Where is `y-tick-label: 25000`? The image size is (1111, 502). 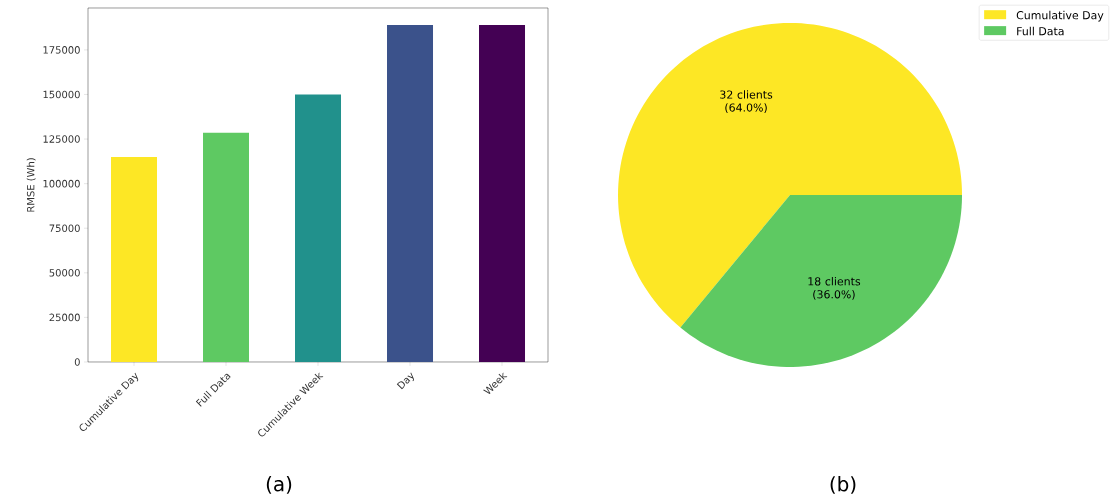
y-tick-label: 25000 is located at coordinates (64, 317).